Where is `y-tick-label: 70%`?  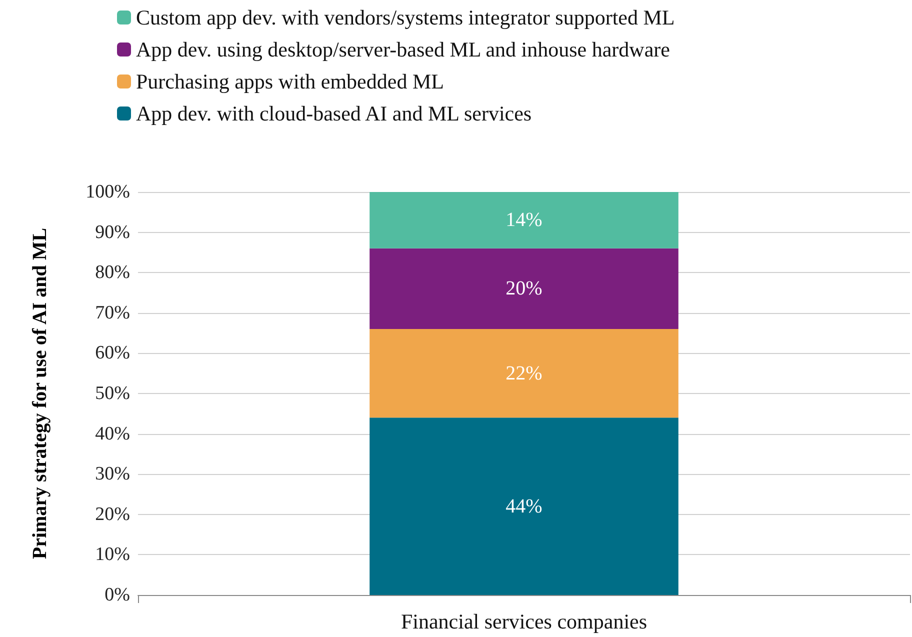
y-tick-label: 70% is located at coordinates (112, 313).